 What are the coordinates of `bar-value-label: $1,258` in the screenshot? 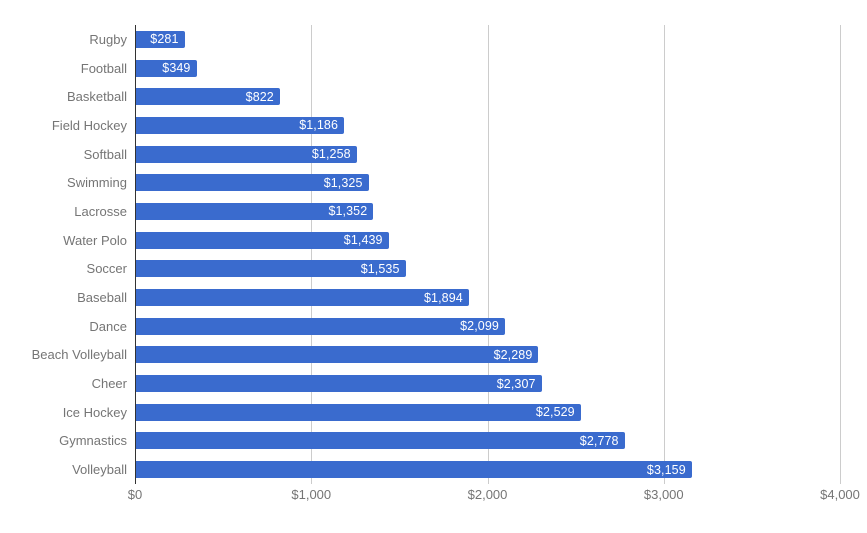 It's located at (331, 154).